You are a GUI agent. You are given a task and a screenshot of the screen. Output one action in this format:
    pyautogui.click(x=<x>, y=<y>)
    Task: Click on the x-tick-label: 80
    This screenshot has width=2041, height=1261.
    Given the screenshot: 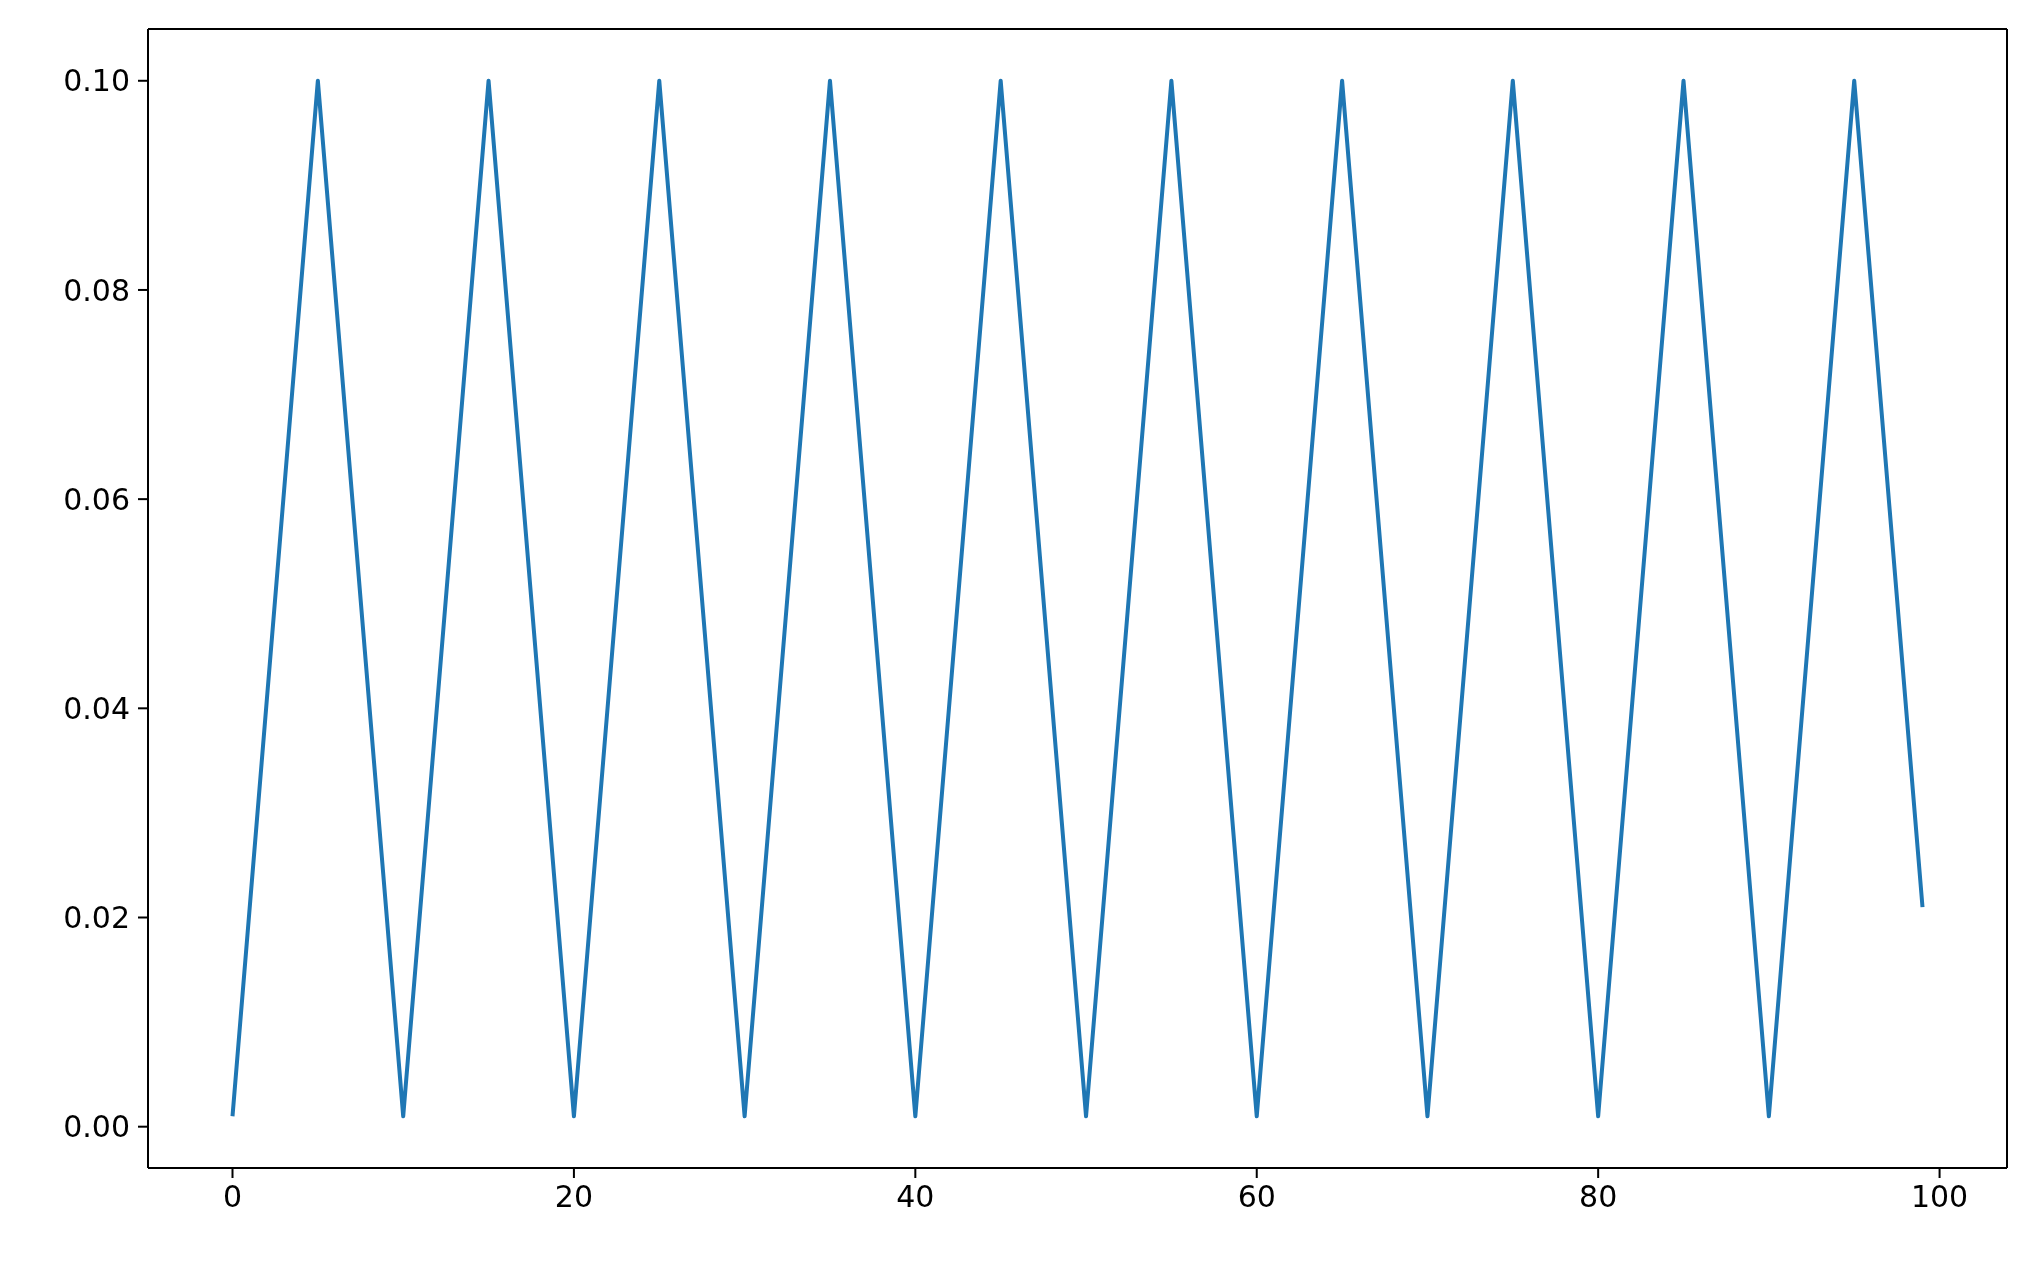 What is the action you would take?
    pyautogui.click(x=1598, y=1197)
    